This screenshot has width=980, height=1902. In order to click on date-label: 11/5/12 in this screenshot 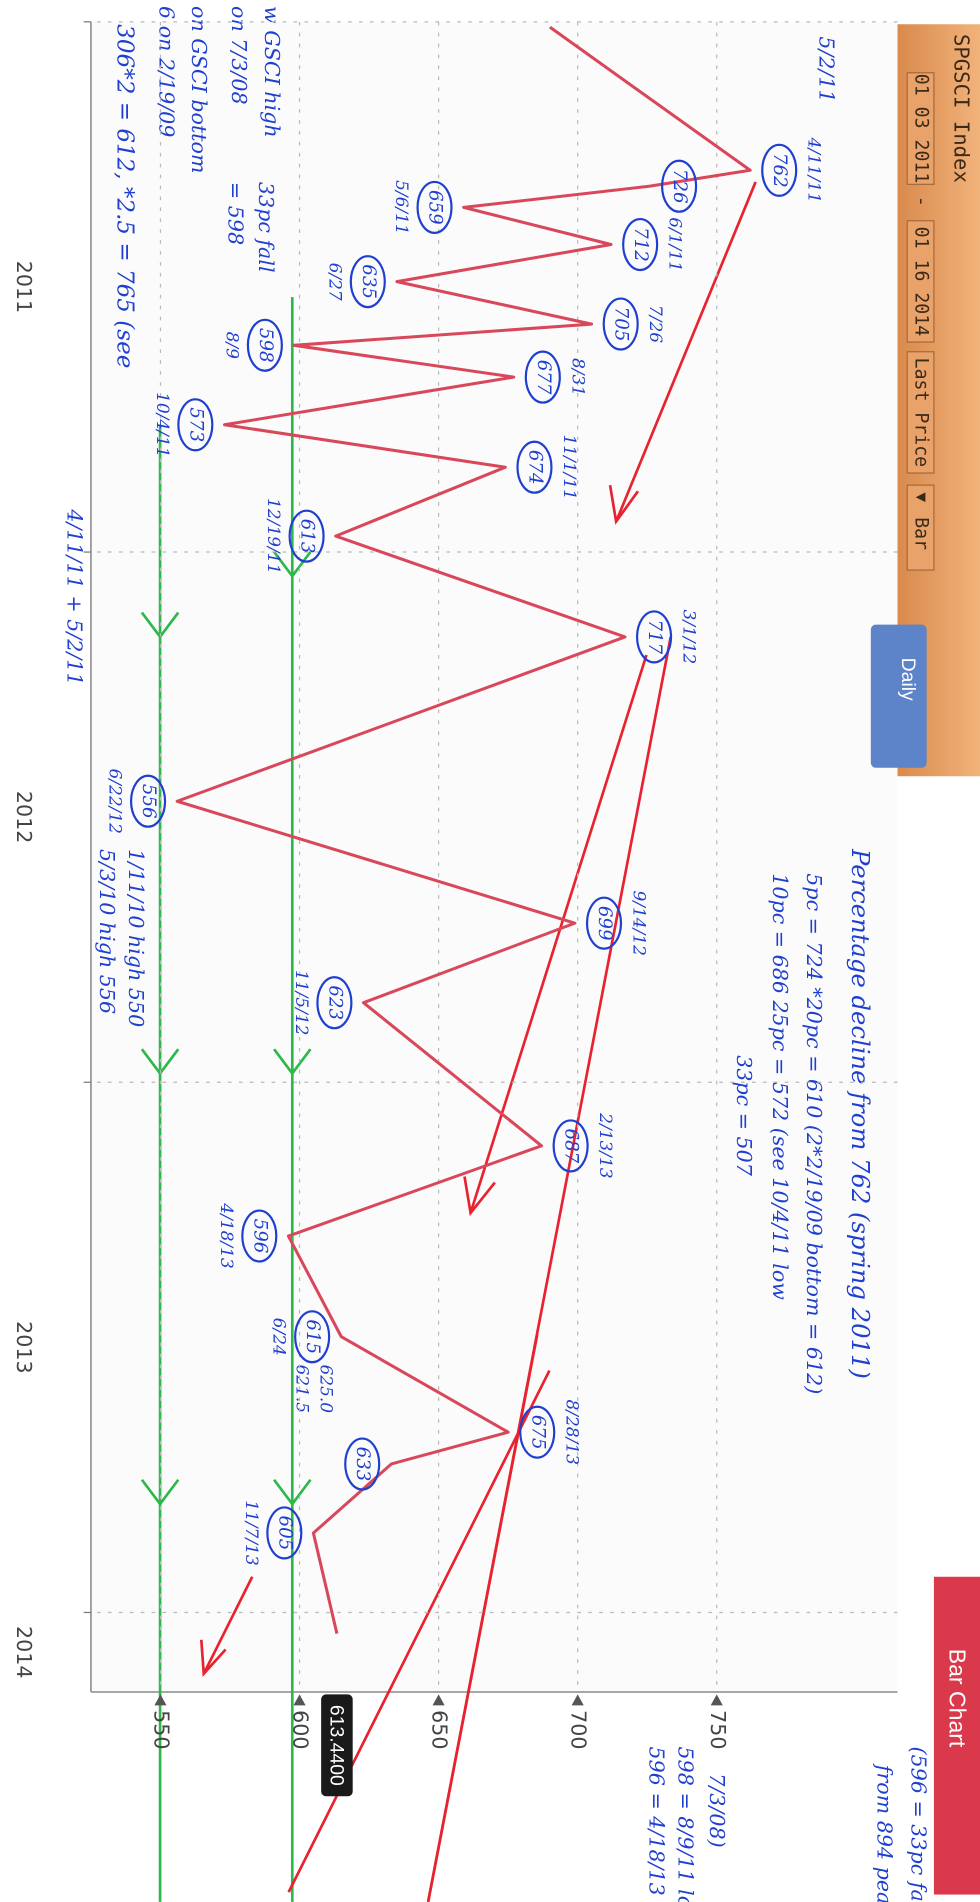, I will do `click(301, 1002)`.